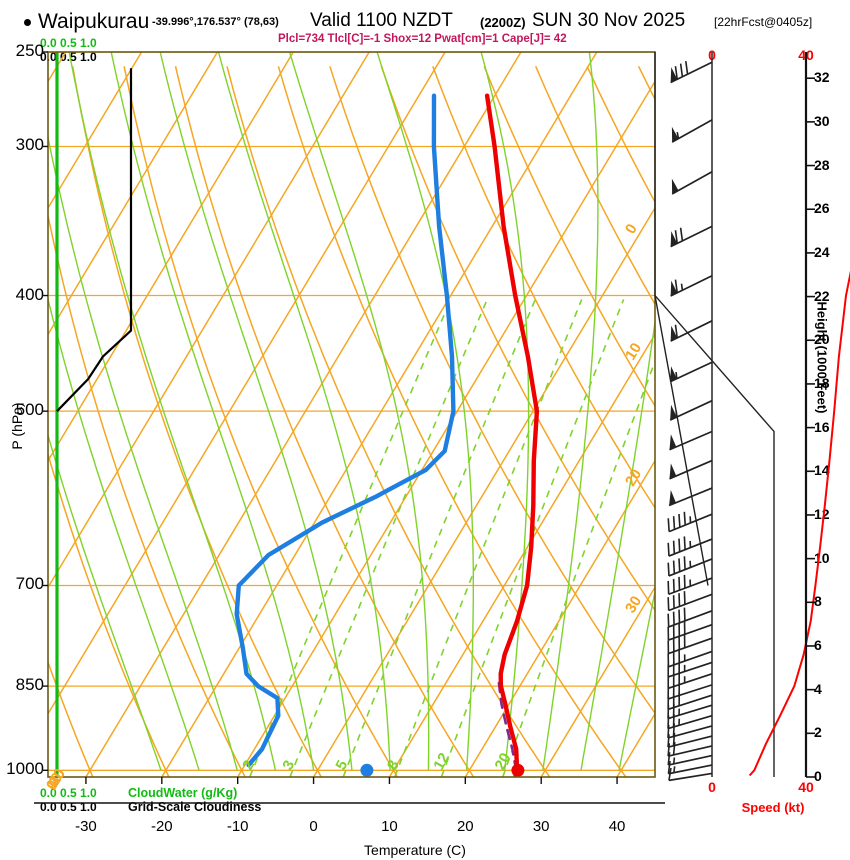 The height and width of the screenshot is (860, 850). What do you see at coordinates (818, 601) in the screenshot?
I see `height-tick-label: 8` at bounding box center [818, 601].